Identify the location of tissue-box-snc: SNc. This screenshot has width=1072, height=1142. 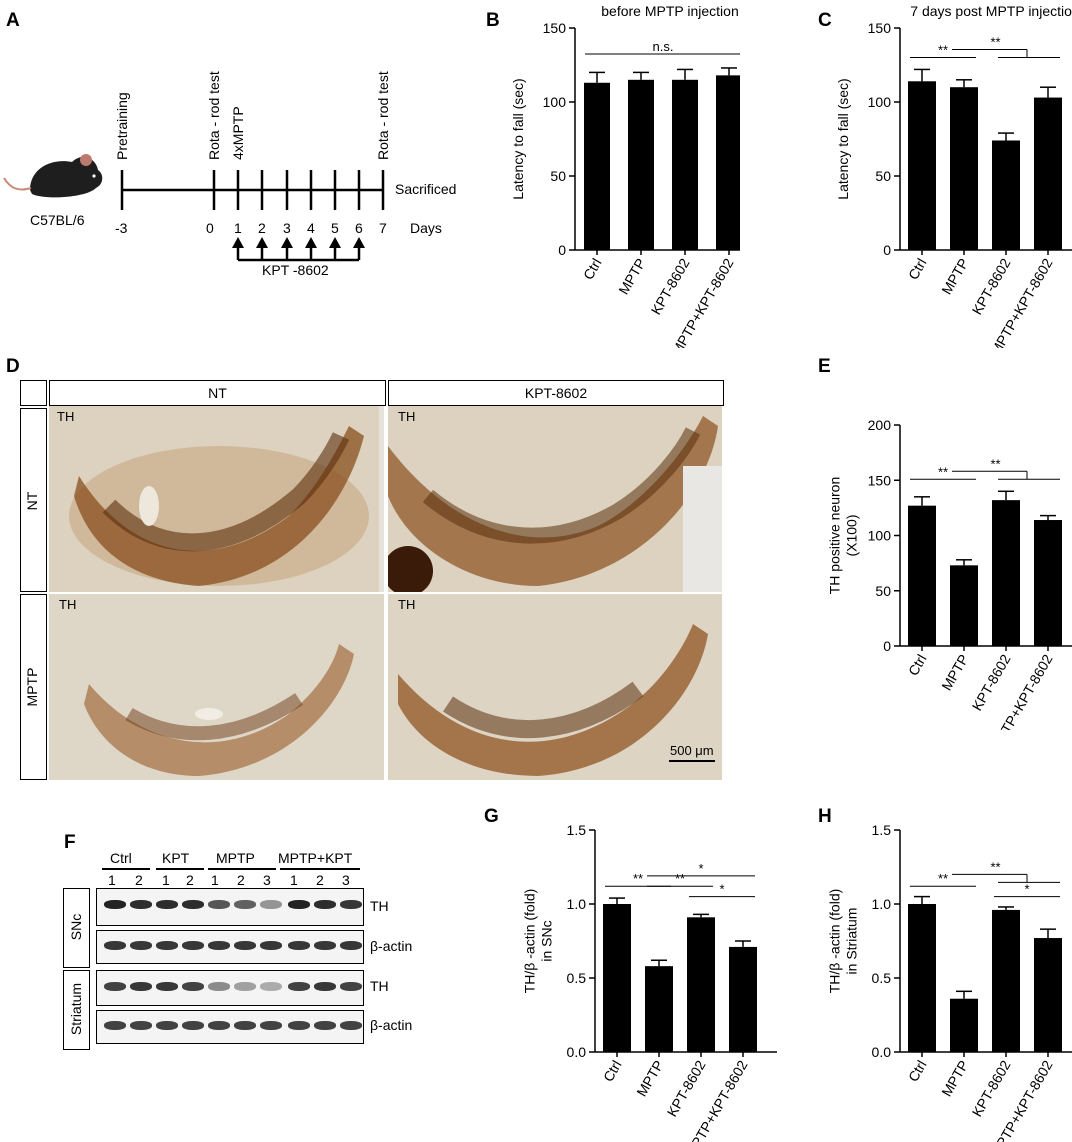
(76, 928).